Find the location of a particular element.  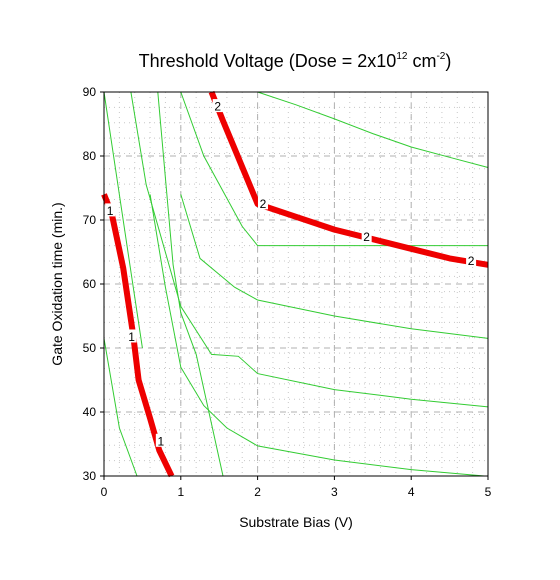

x-tick-label: 1 is located at coordinates (180, 492).